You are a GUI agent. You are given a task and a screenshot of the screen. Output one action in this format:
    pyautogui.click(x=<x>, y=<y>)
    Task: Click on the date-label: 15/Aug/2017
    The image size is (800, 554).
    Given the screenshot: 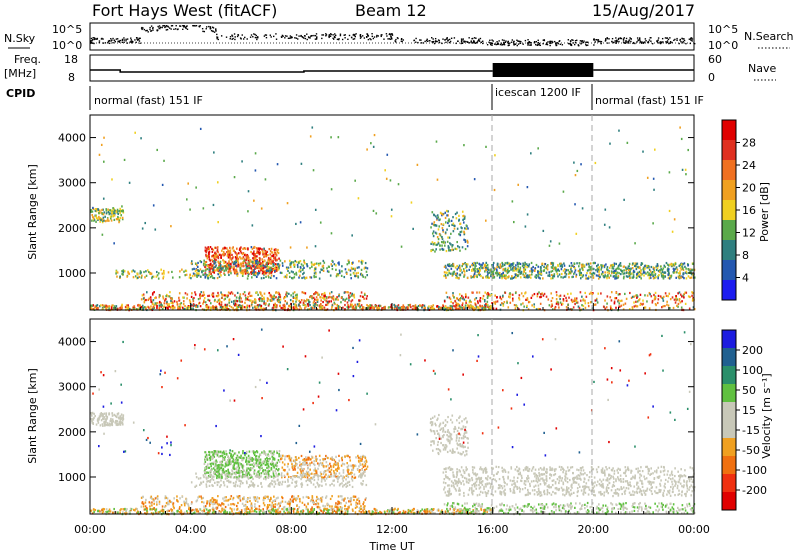 What is the action you would take?
    pyautogui.click(x=643, y=10)
    